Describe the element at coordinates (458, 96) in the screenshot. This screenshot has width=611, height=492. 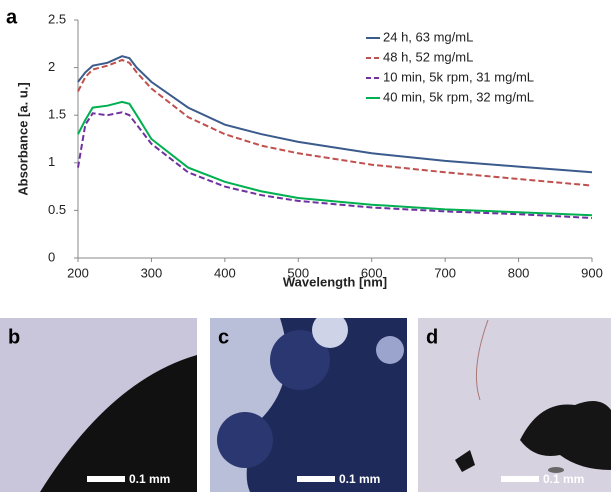
I see `legend-label: 40 min, 5k rpm, 32 mg/mL` at that location.